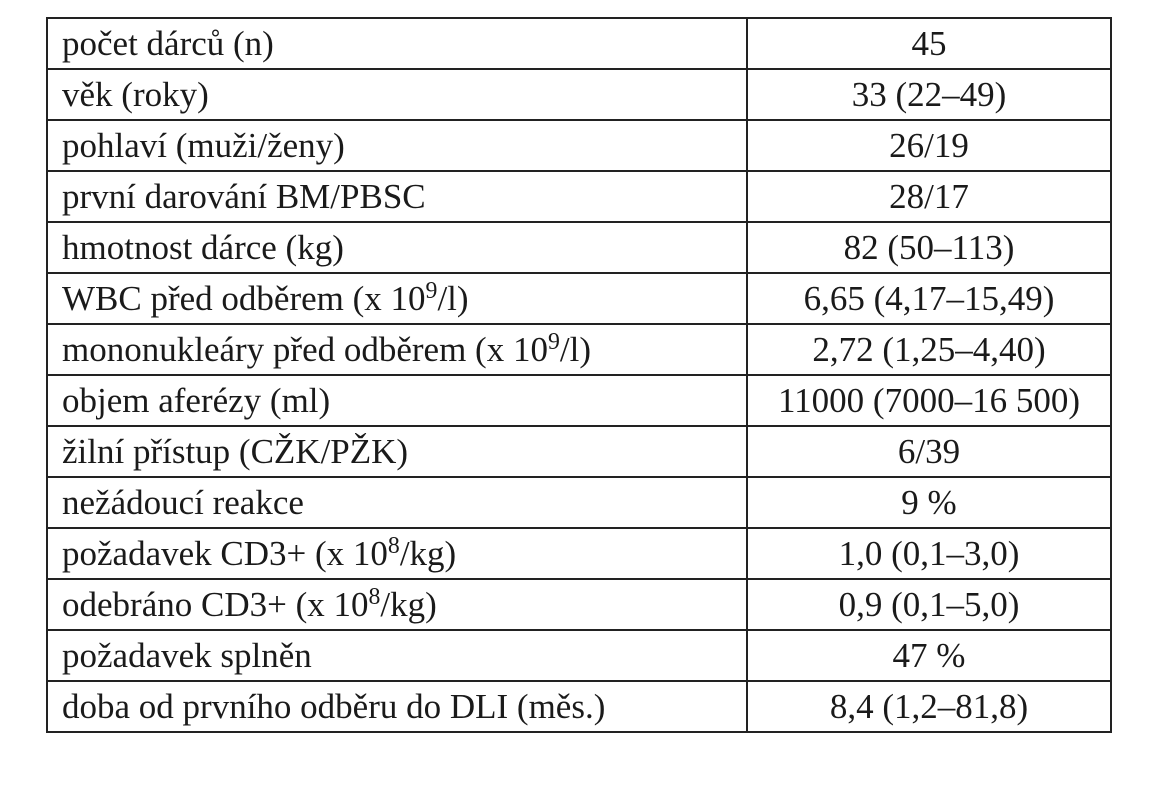 The height and width of the screenshot is (800, 1175). Describe the element at coordinates (225, 553) in the screenshot. I see `label-text: požadavek CD3+ (x 10` at that location.